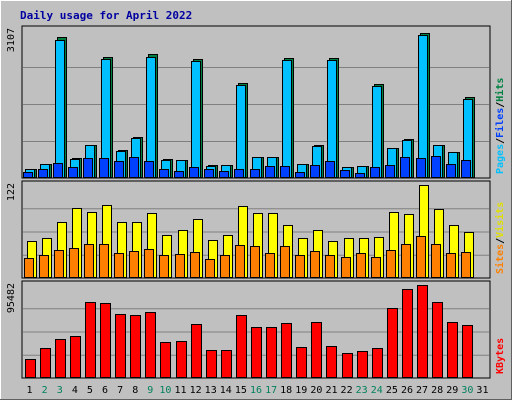 The width and height of the screenshot is (512, 400). What do you see at coordinates (500, 356) in the screenshot?
I see `side-legend-bottom: KBytes` at bounding box center [500, 356].